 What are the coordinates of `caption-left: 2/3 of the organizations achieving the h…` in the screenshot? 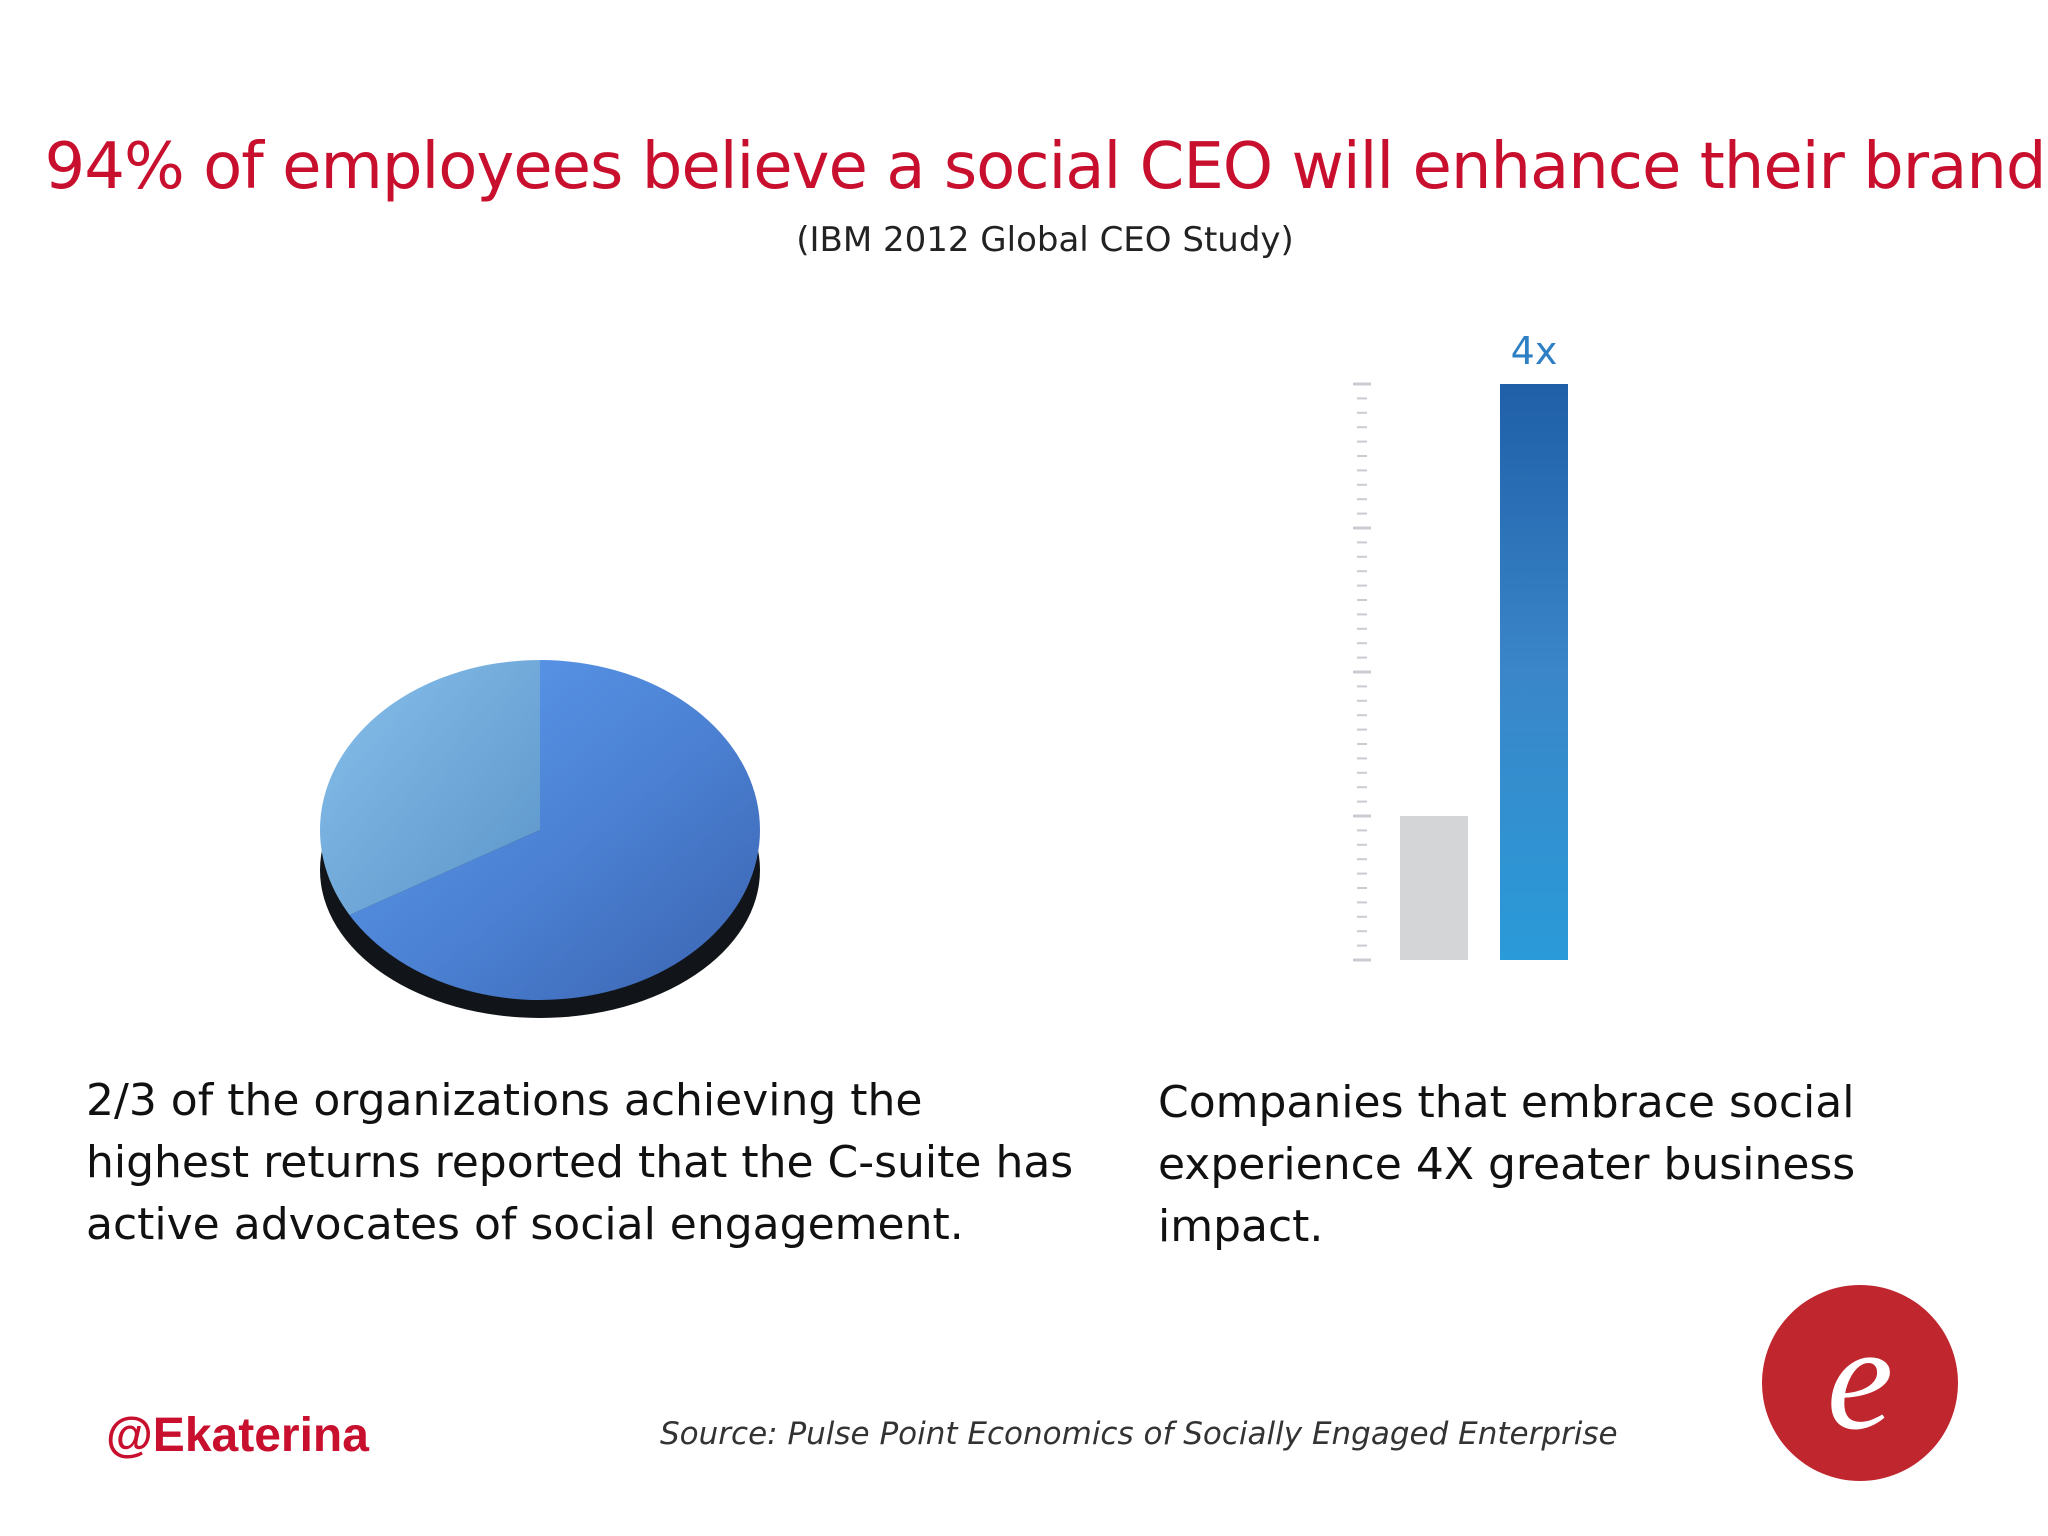 It's located at (580, 1162).